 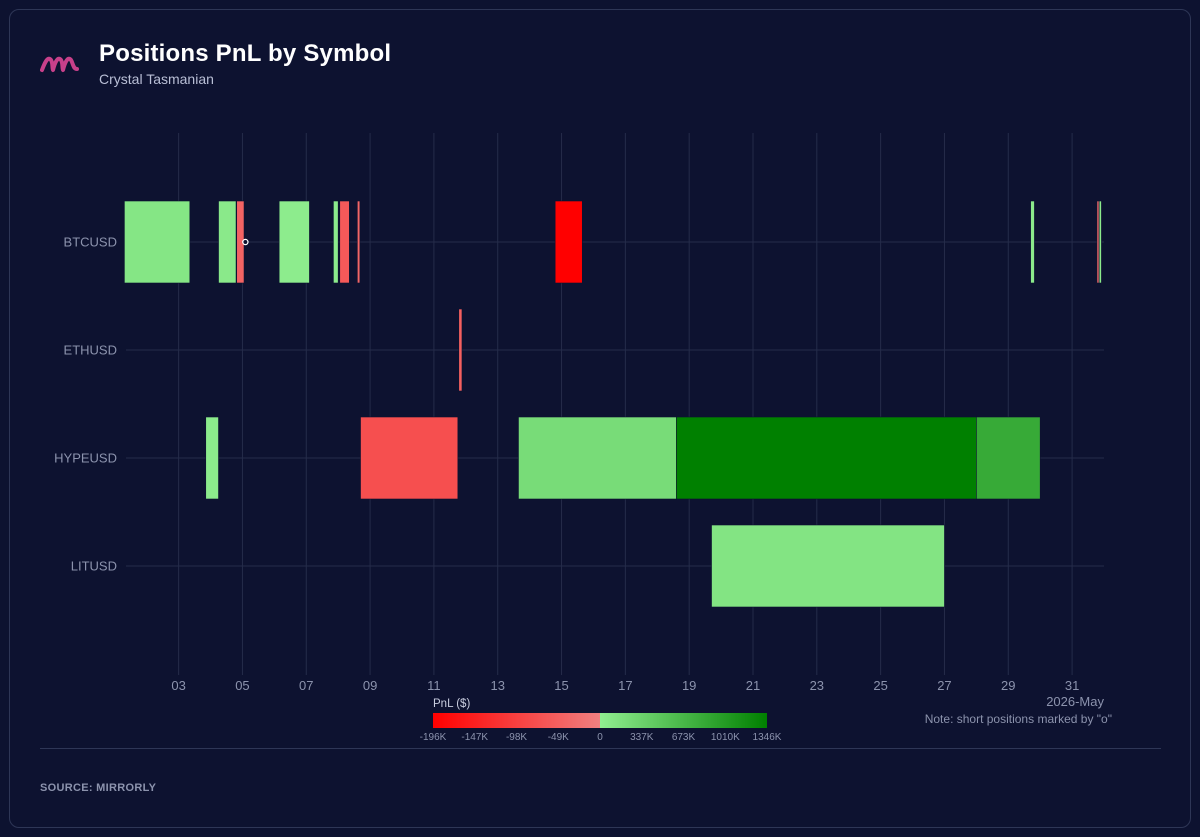 I want to click on category-label: HYPEUSD, so click(x=85, y=458).